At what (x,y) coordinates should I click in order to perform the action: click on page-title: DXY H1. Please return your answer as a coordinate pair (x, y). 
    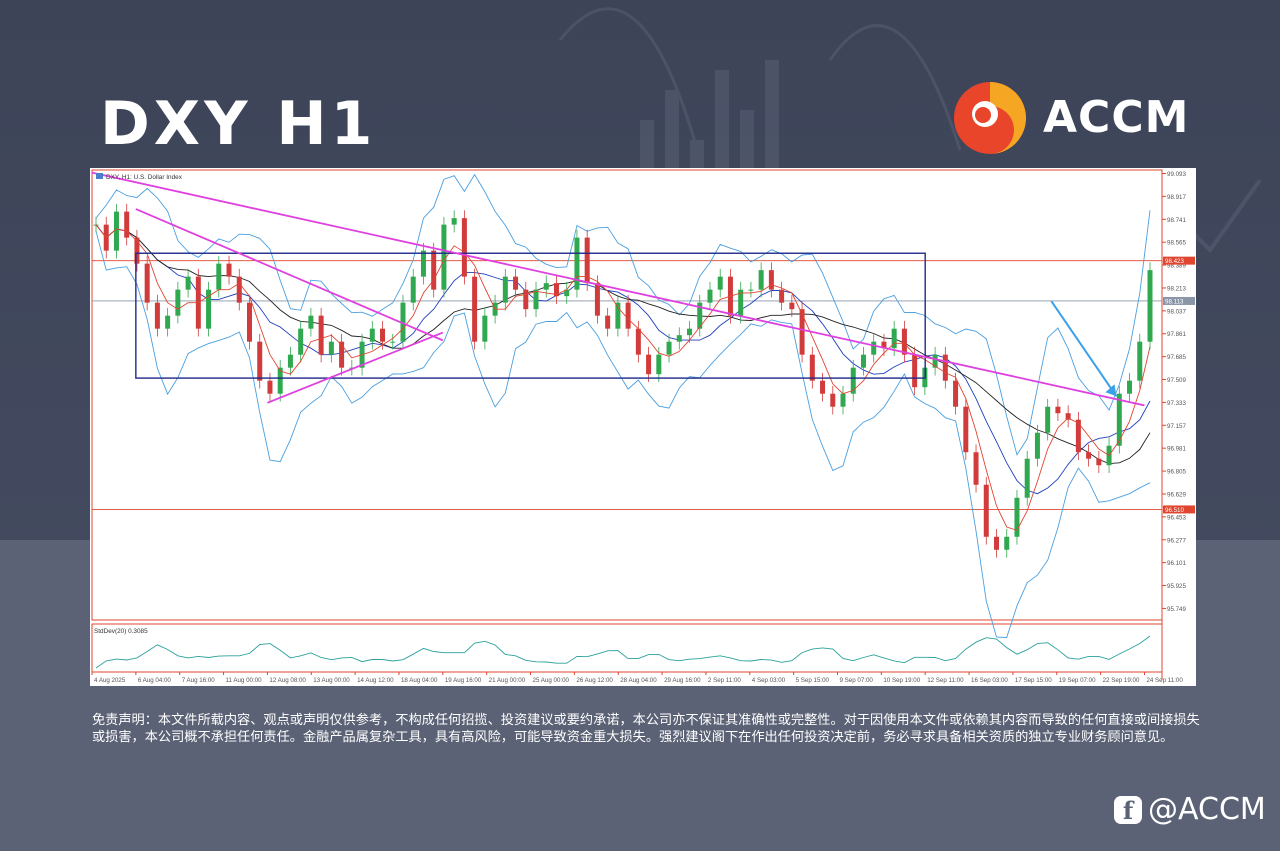
    Looking at the image, I should click on (238, 124).